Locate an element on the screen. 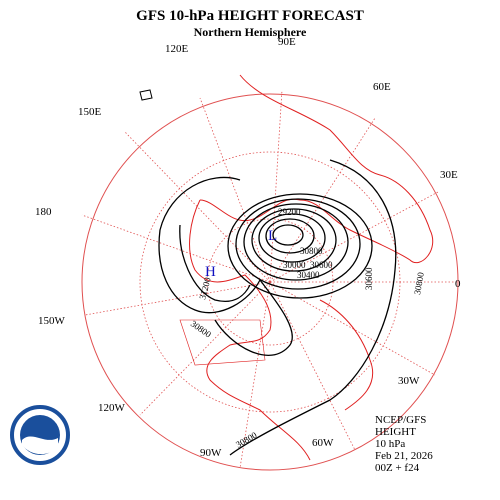 The image size is (500, 500). longitude-label: 150E is located at coordinates (90, 112).